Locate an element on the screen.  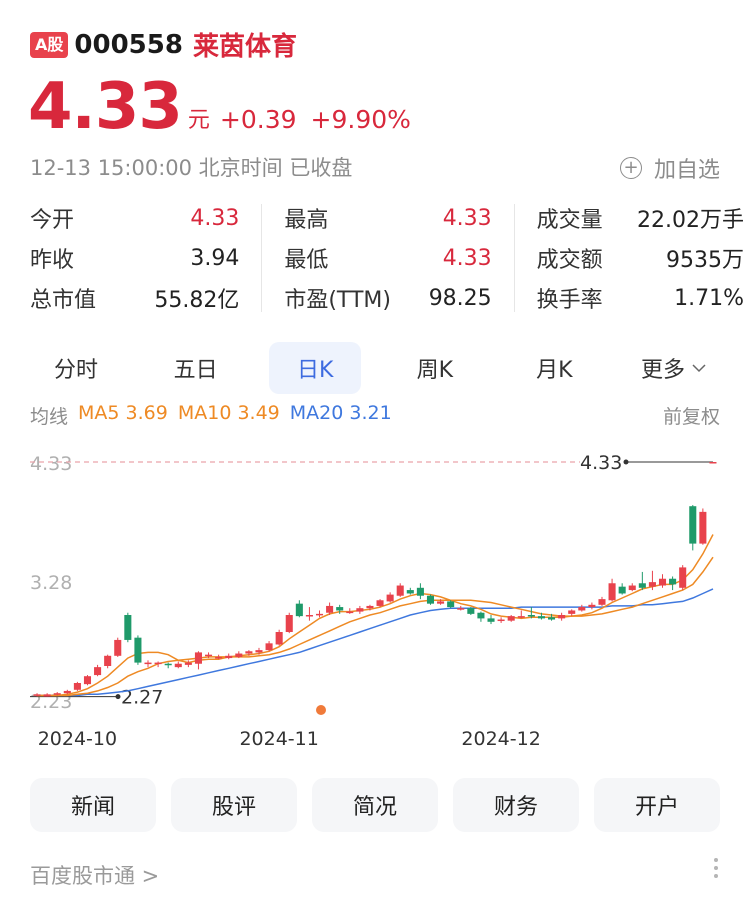
x-tick-label: 2024-11 is located at coordinates (278, 739).